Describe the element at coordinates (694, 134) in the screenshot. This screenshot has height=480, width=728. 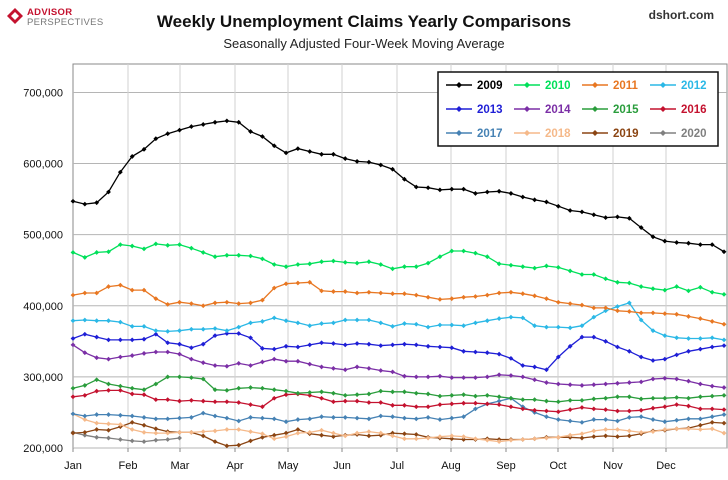
I see `legend-label: 2020` at that location.